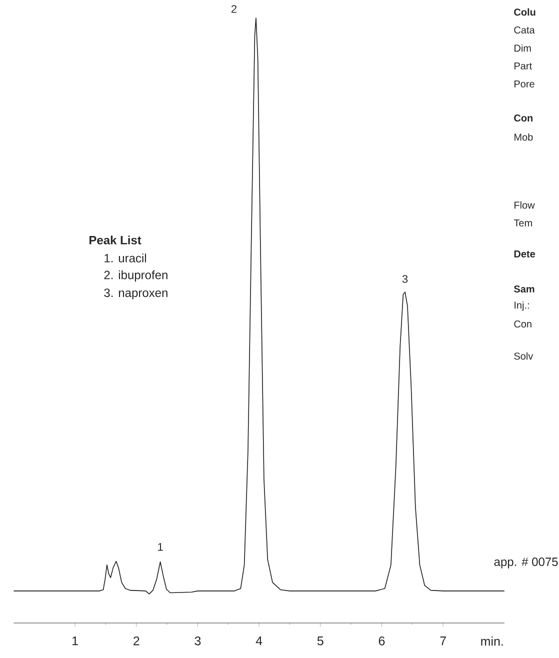 This screenshot has width=559, height=658. Describe the element at coordinates (136, 294) in the screenshot. I see `annotation: 3. naproxen` at that location.